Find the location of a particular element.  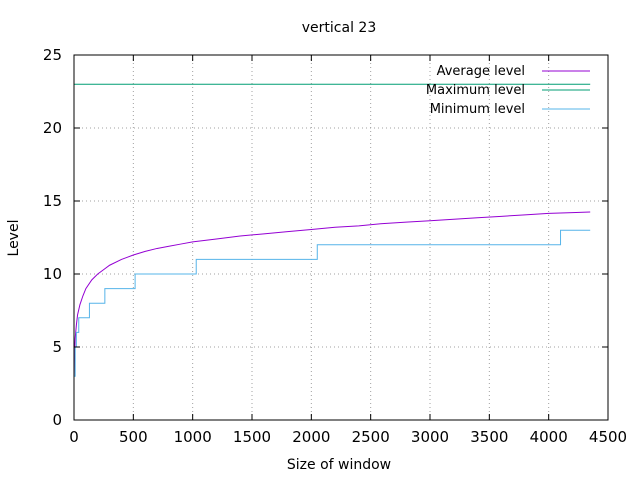

x-tick-label: 500 is located at coordinates (133, 437).